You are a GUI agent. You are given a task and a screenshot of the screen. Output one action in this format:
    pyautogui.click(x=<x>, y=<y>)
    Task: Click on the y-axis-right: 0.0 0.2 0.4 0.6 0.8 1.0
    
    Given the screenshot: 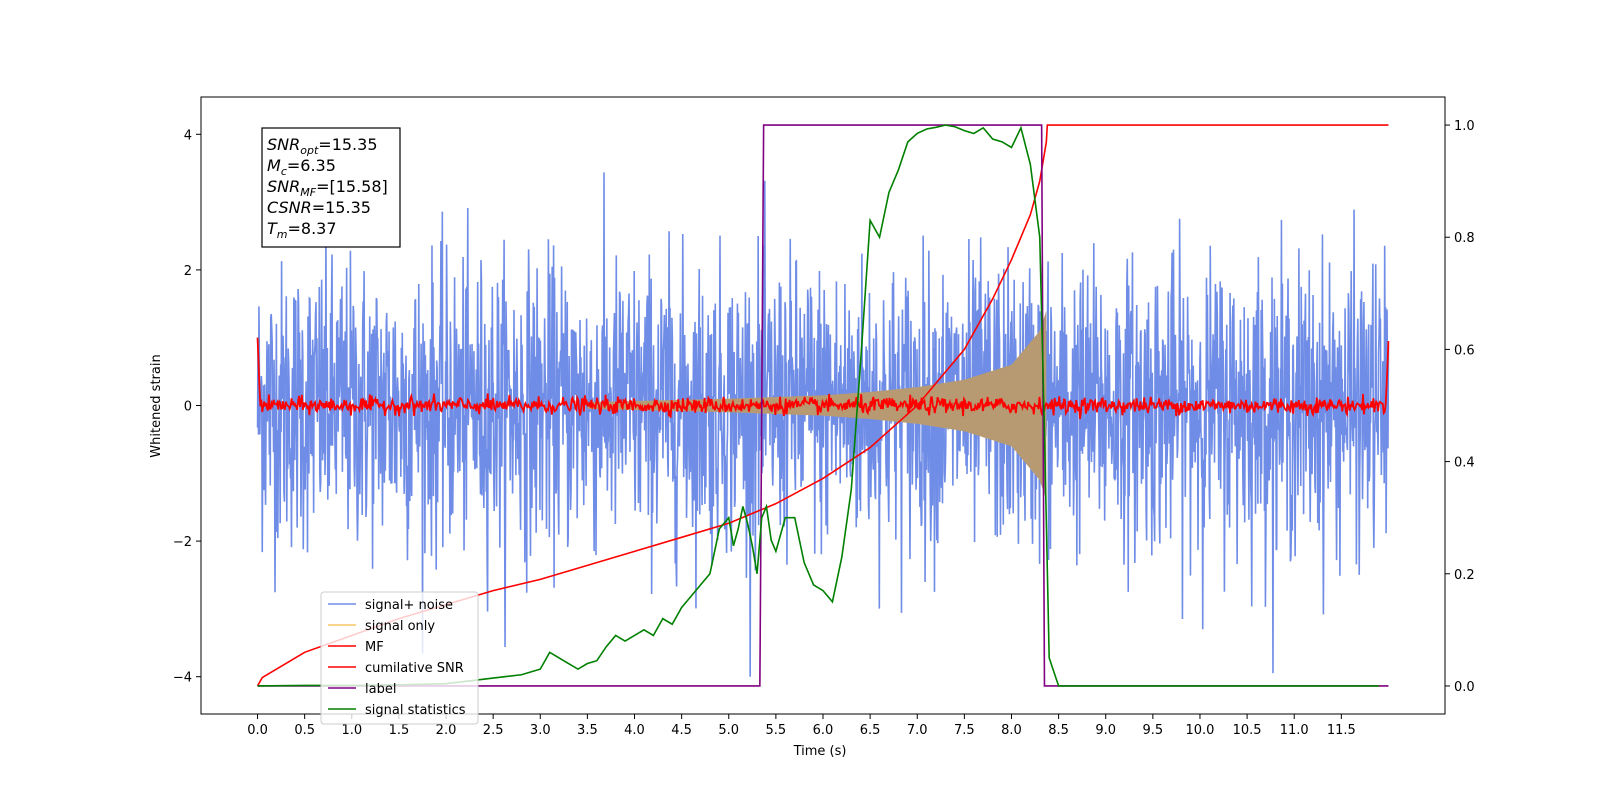 What is the action you would take?
    pyautogui.click(x=1460, y=407)
    